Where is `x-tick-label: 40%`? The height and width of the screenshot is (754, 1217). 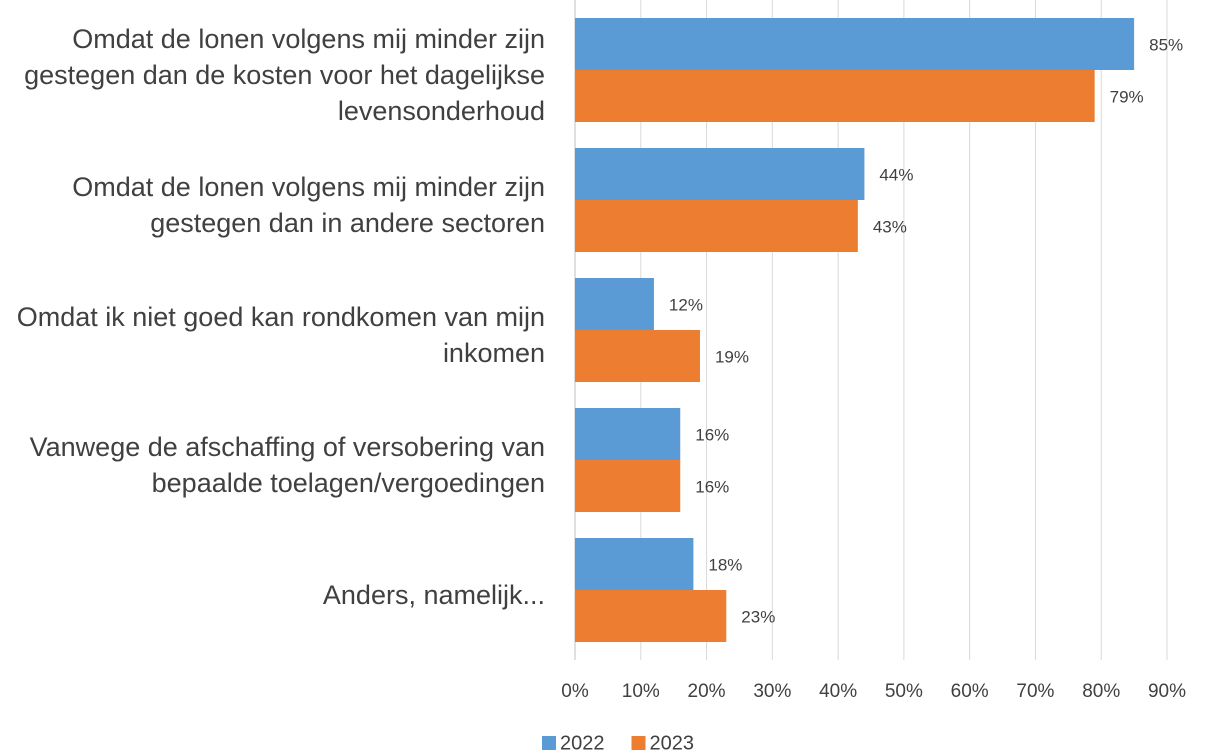 x-tick-label: 40% is located at coordinates (838, 691).